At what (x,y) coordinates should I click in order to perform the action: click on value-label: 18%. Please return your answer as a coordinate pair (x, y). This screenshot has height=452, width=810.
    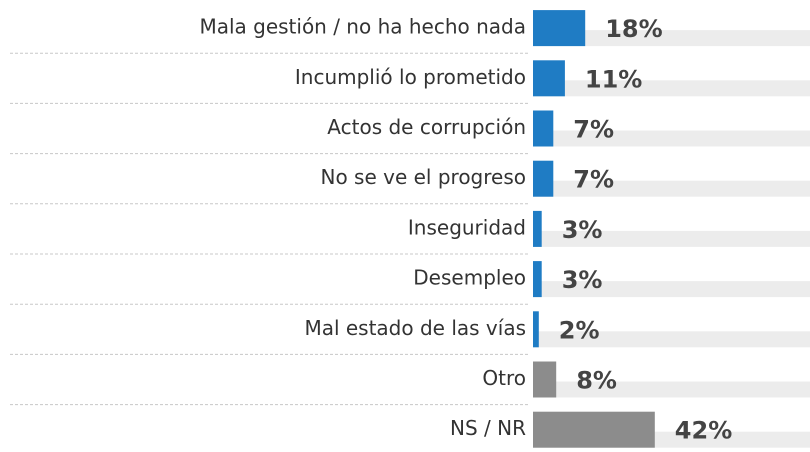
    Looking at the image, I should click on (633, 29).